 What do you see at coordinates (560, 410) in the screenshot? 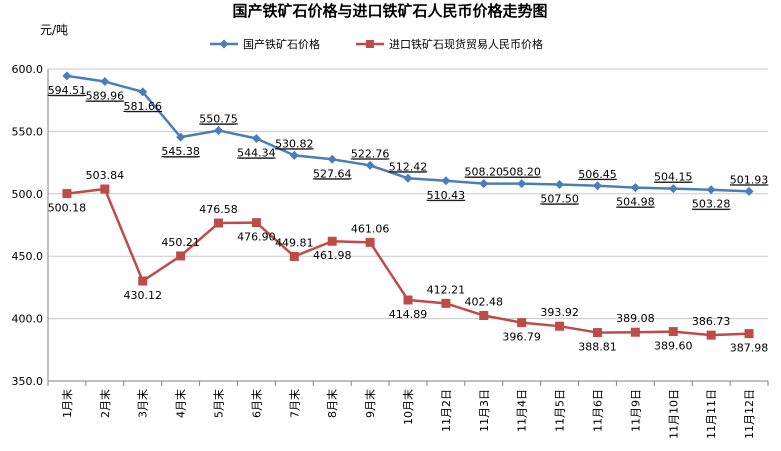
I see `x-tick-label: 11月5日` at bounding box center [560, 410].